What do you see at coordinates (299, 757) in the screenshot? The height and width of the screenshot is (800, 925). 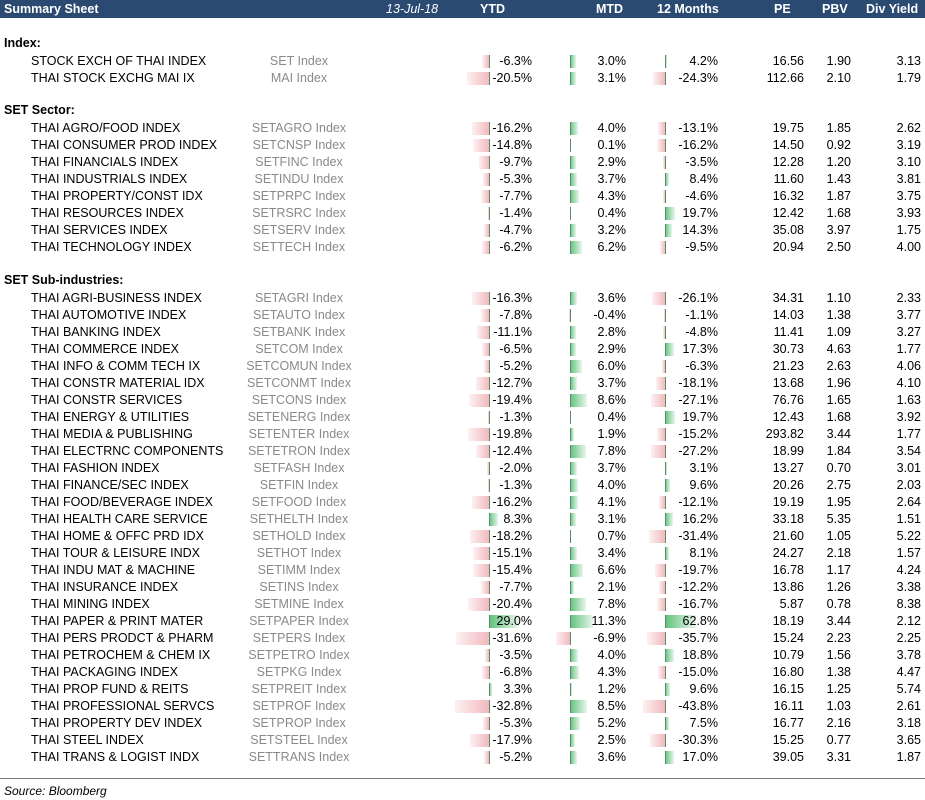 I see `index-ticker: SETTRANS Index` at bounding box center [299, 757].